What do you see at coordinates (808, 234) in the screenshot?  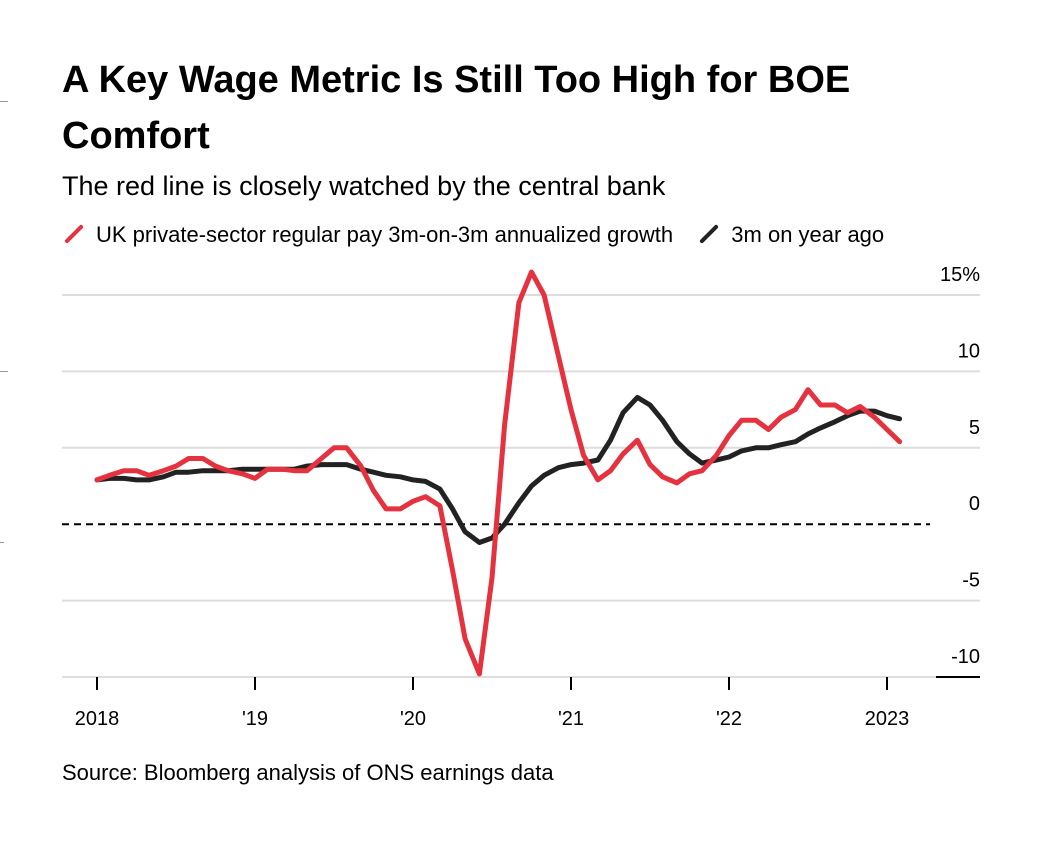 I see `legend-label-black: 3m on year ago` at bounding box center [808, 234].